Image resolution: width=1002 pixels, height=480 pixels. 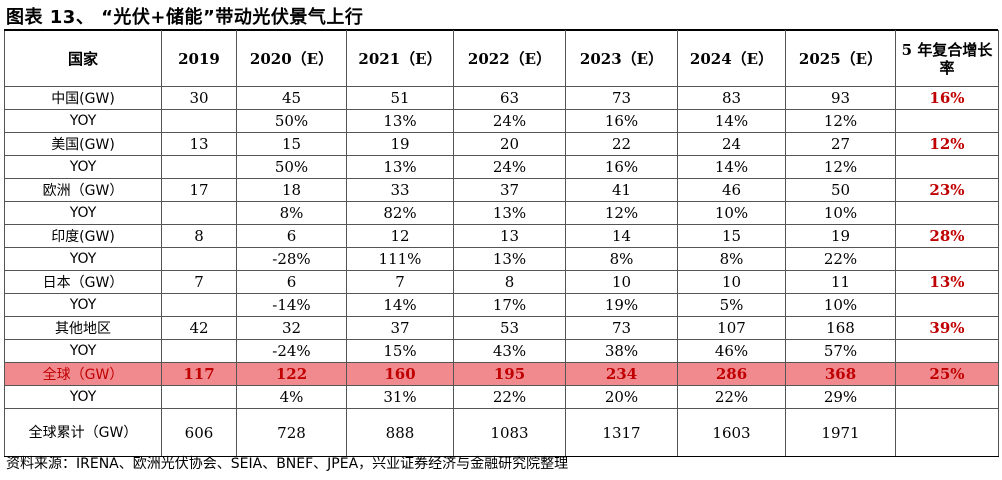 I want to click on cagr-cell: 28%, so click(x=947, y=236).